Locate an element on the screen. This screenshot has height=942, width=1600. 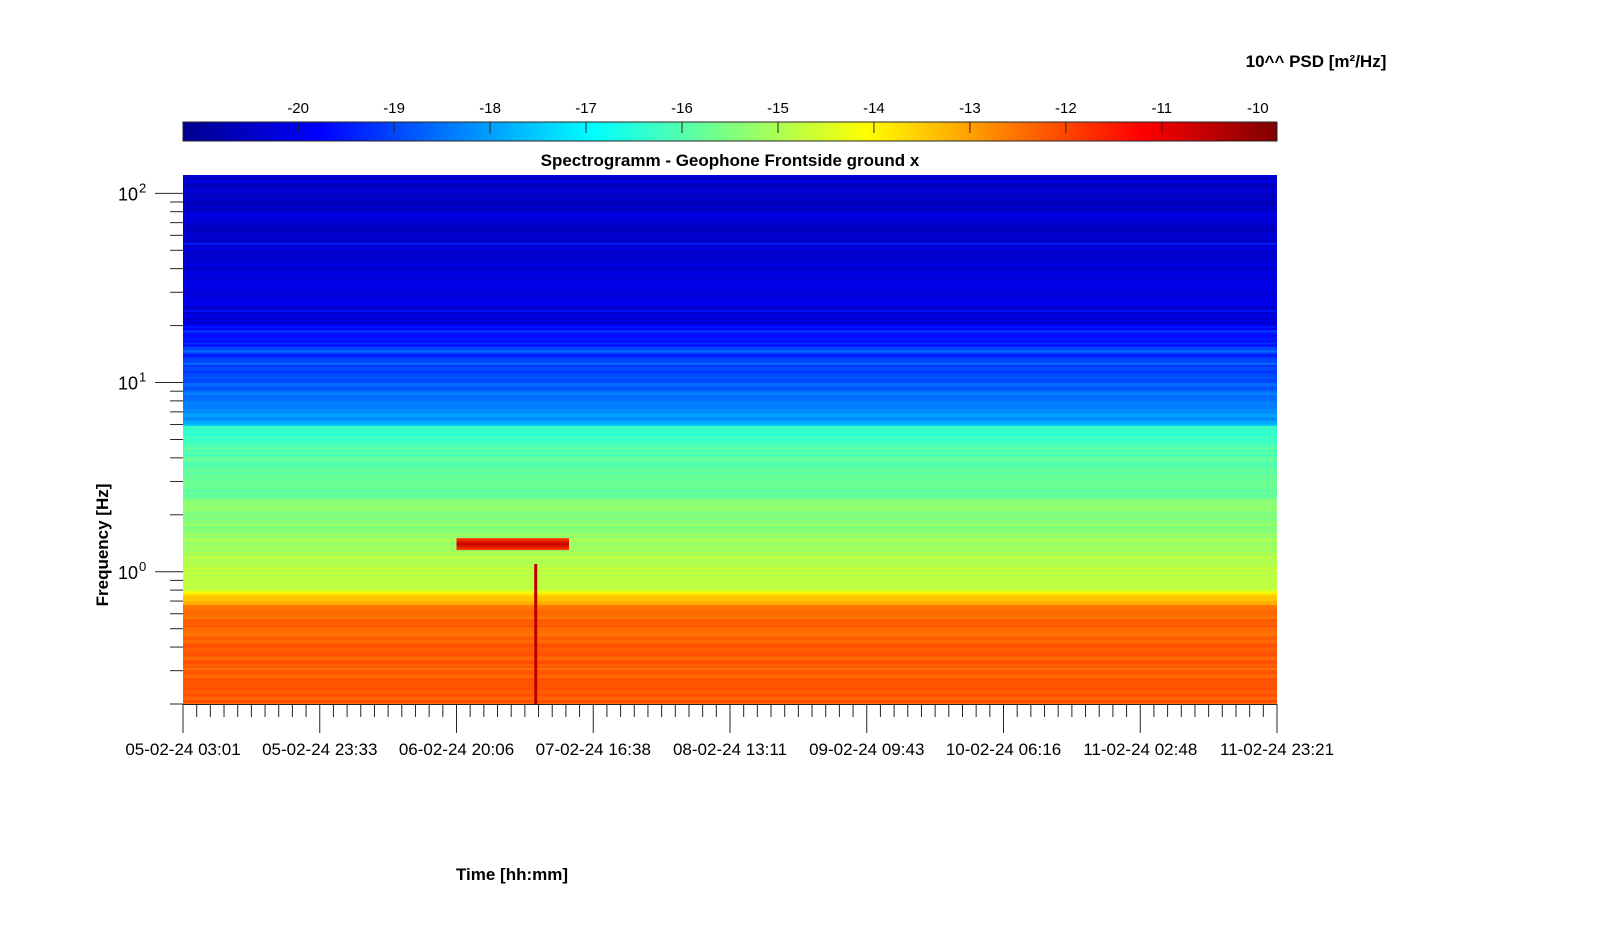
x-tick-label: 09-02-24 09:43 is located at coordinates (866, 749).